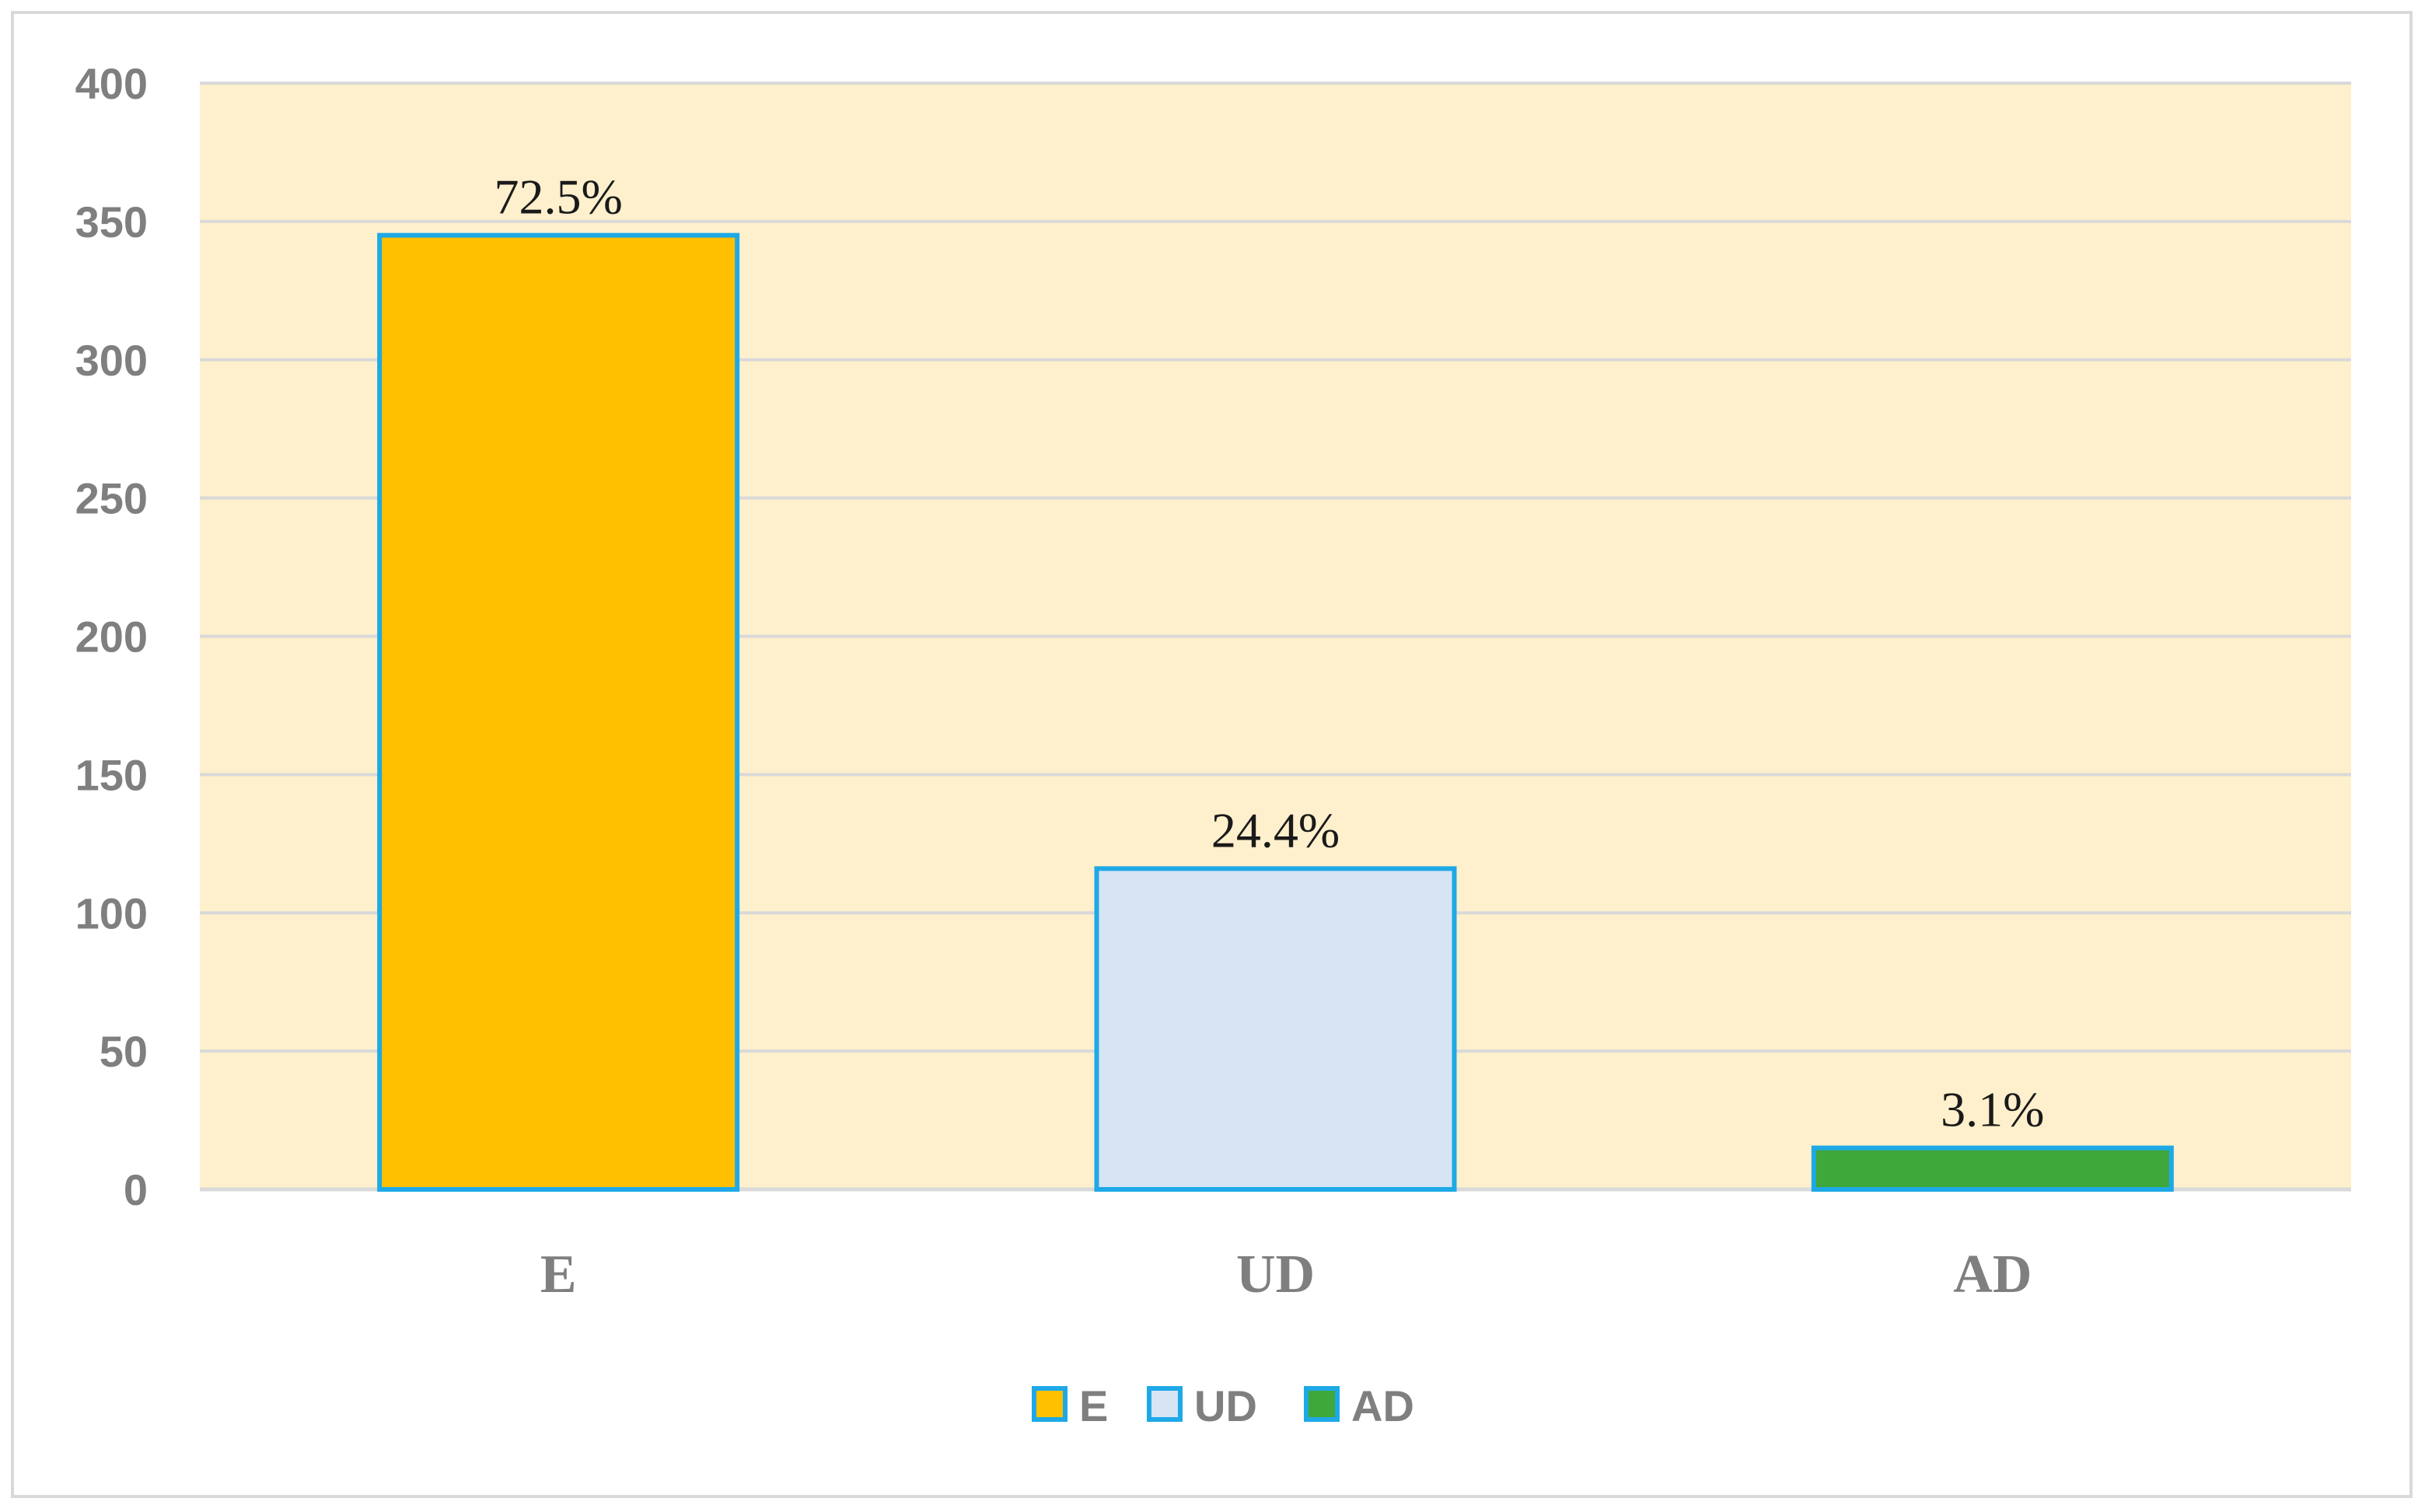 Image resolution: width=2425 pixels, height=1512 pixels. What do you see at coordinates (1225, 1405) in the screenshot?
I see `legend-label-ud: UD` at bounding box center [1225, 1405].